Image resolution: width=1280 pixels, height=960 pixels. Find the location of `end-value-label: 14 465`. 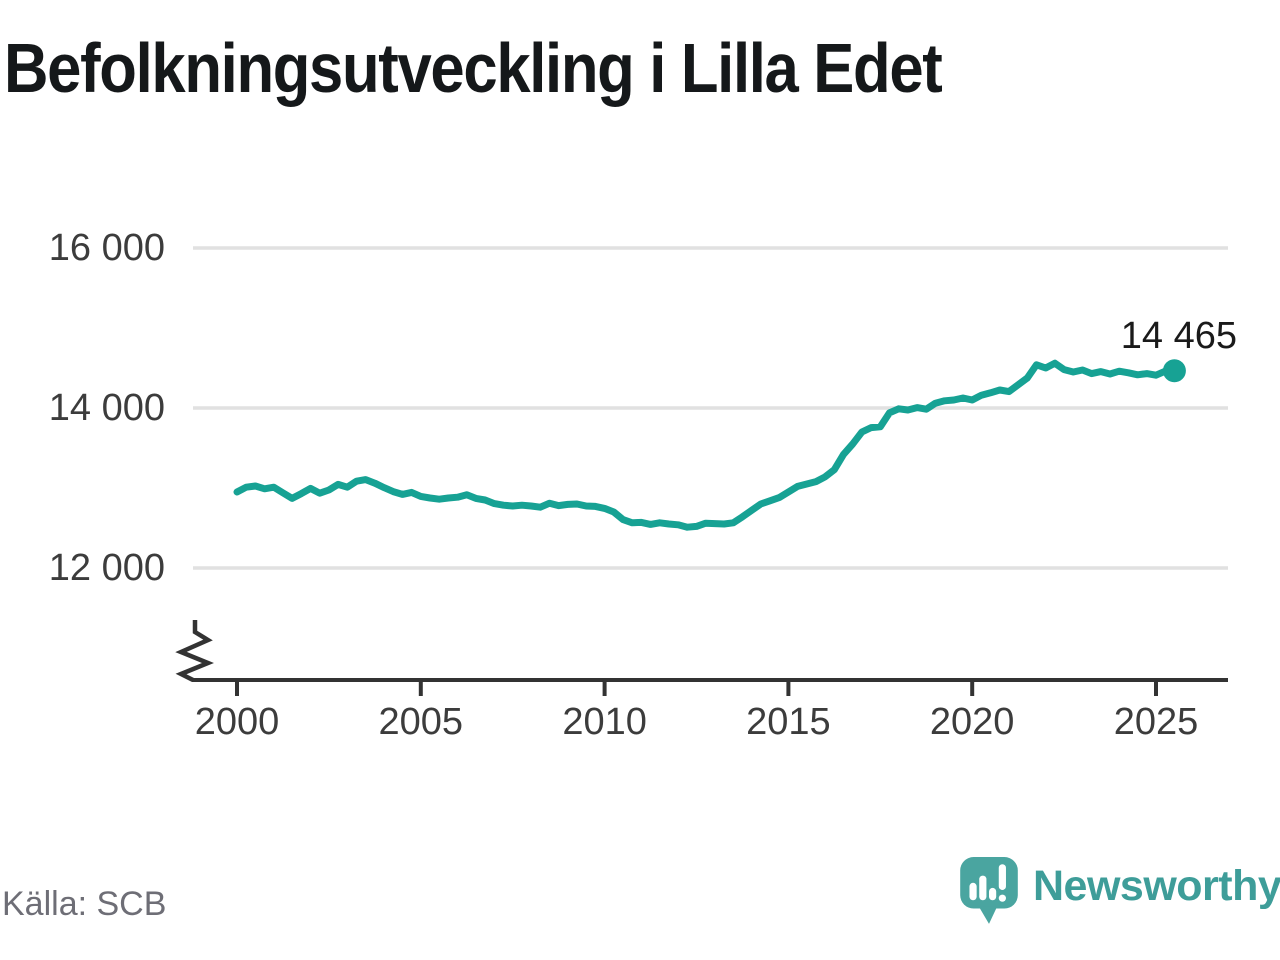

end-value-label: 14 465 is located at coordinates (1178, 336).